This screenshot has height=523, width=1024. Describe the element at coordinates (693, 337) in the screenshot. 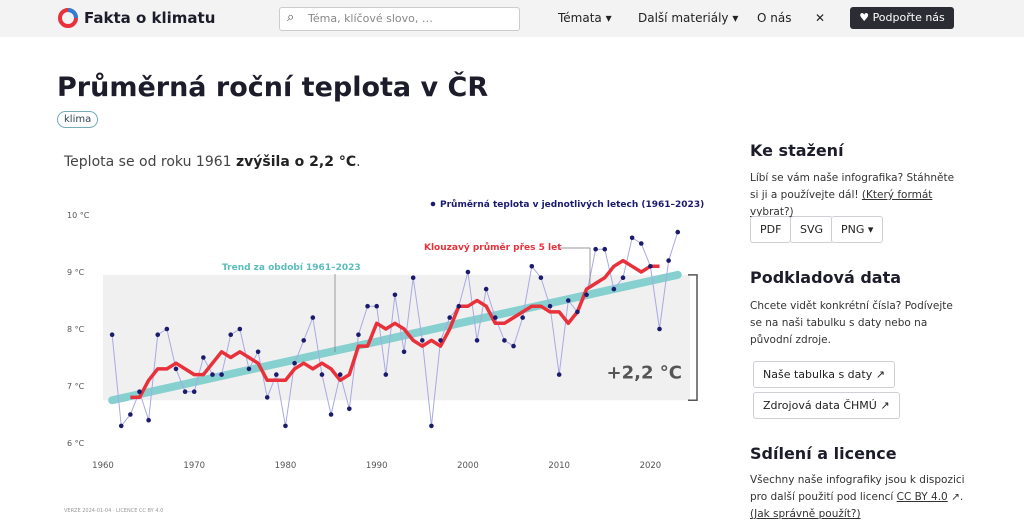

I see `trend-range-bracket` at that location.